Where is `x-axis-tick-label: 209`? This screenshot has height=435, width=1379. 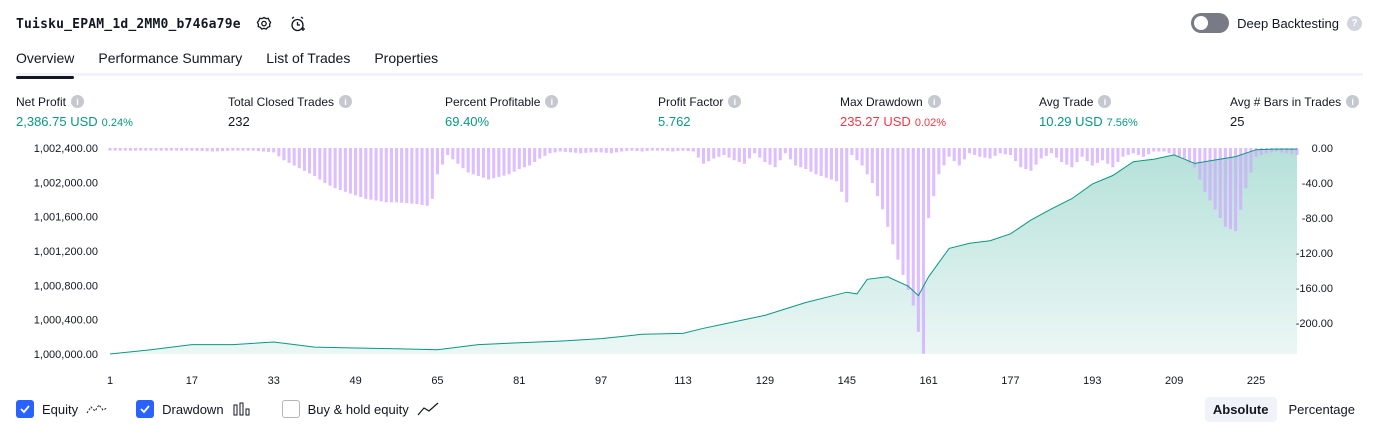 x-axis-tick-label: 209 is located at coordinates (1174, 381).